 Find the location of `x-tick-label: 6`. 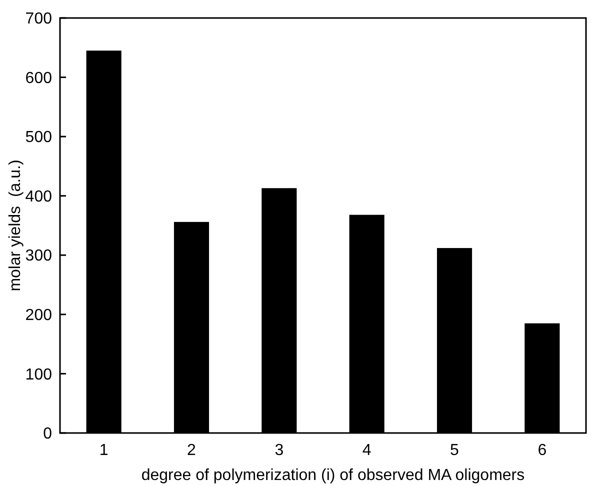

x-tick-label: 6 is located at coordinates (542, 450).